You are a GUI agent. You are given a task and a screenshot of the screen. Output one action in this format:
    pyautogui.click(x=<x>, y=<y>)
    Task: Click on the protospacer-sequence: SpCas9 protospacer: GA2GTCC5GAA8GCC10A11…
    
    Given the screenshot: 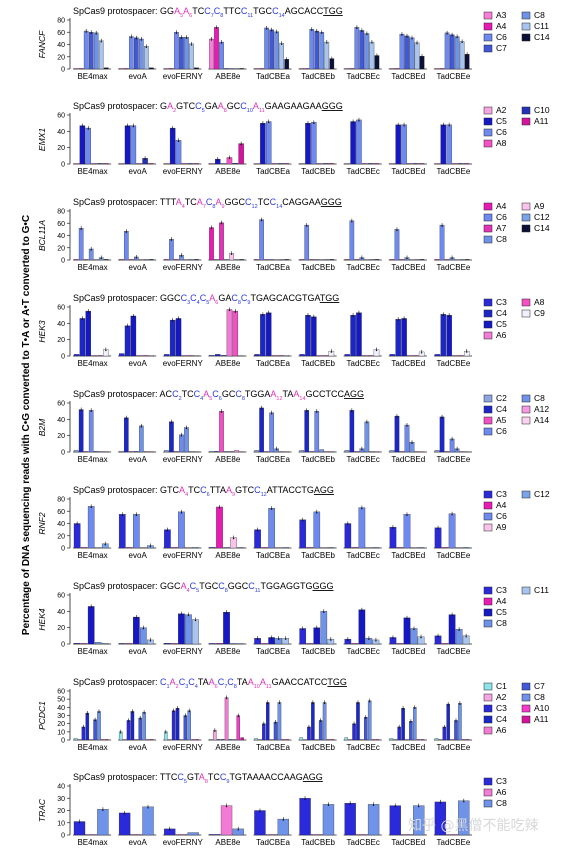 What is the action you would take?
    pyautogui.click(x=208, y=107)
    